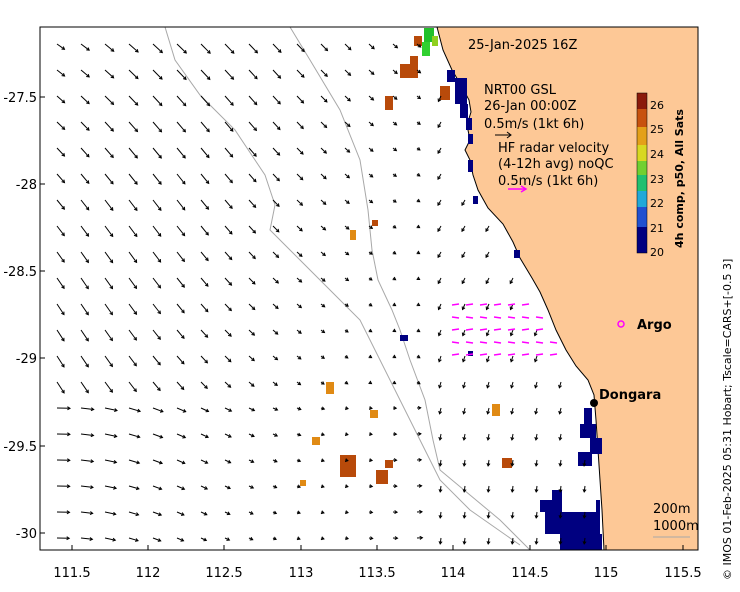  What do you see at coordinates (657, 154) in the screenshot?
I see `colorbar-tick-24: 24` at bounding box center [657, 154].